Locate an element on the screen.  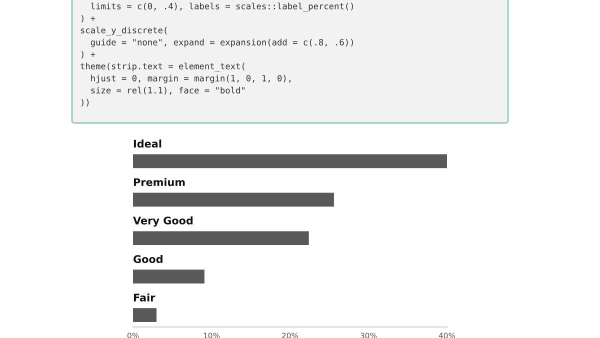
y-tick-label: Premium is located at coordinates (159, 182).